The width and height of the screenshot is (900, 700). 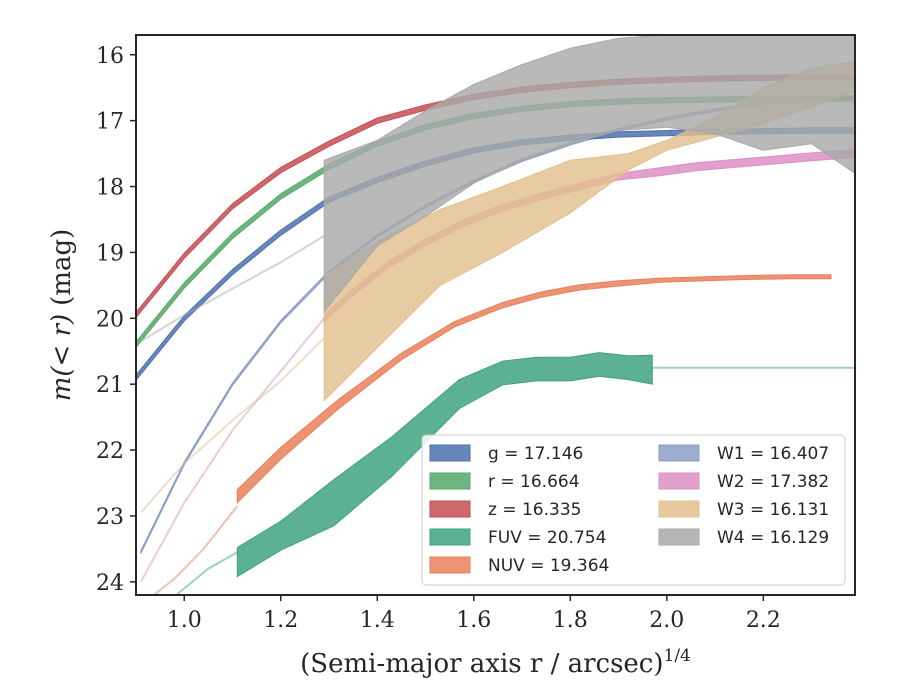 What do you see at coordinates (473, 620) in the screenshot?
I see `x-tick-label: 1.6` at bounding box center [473, 620].